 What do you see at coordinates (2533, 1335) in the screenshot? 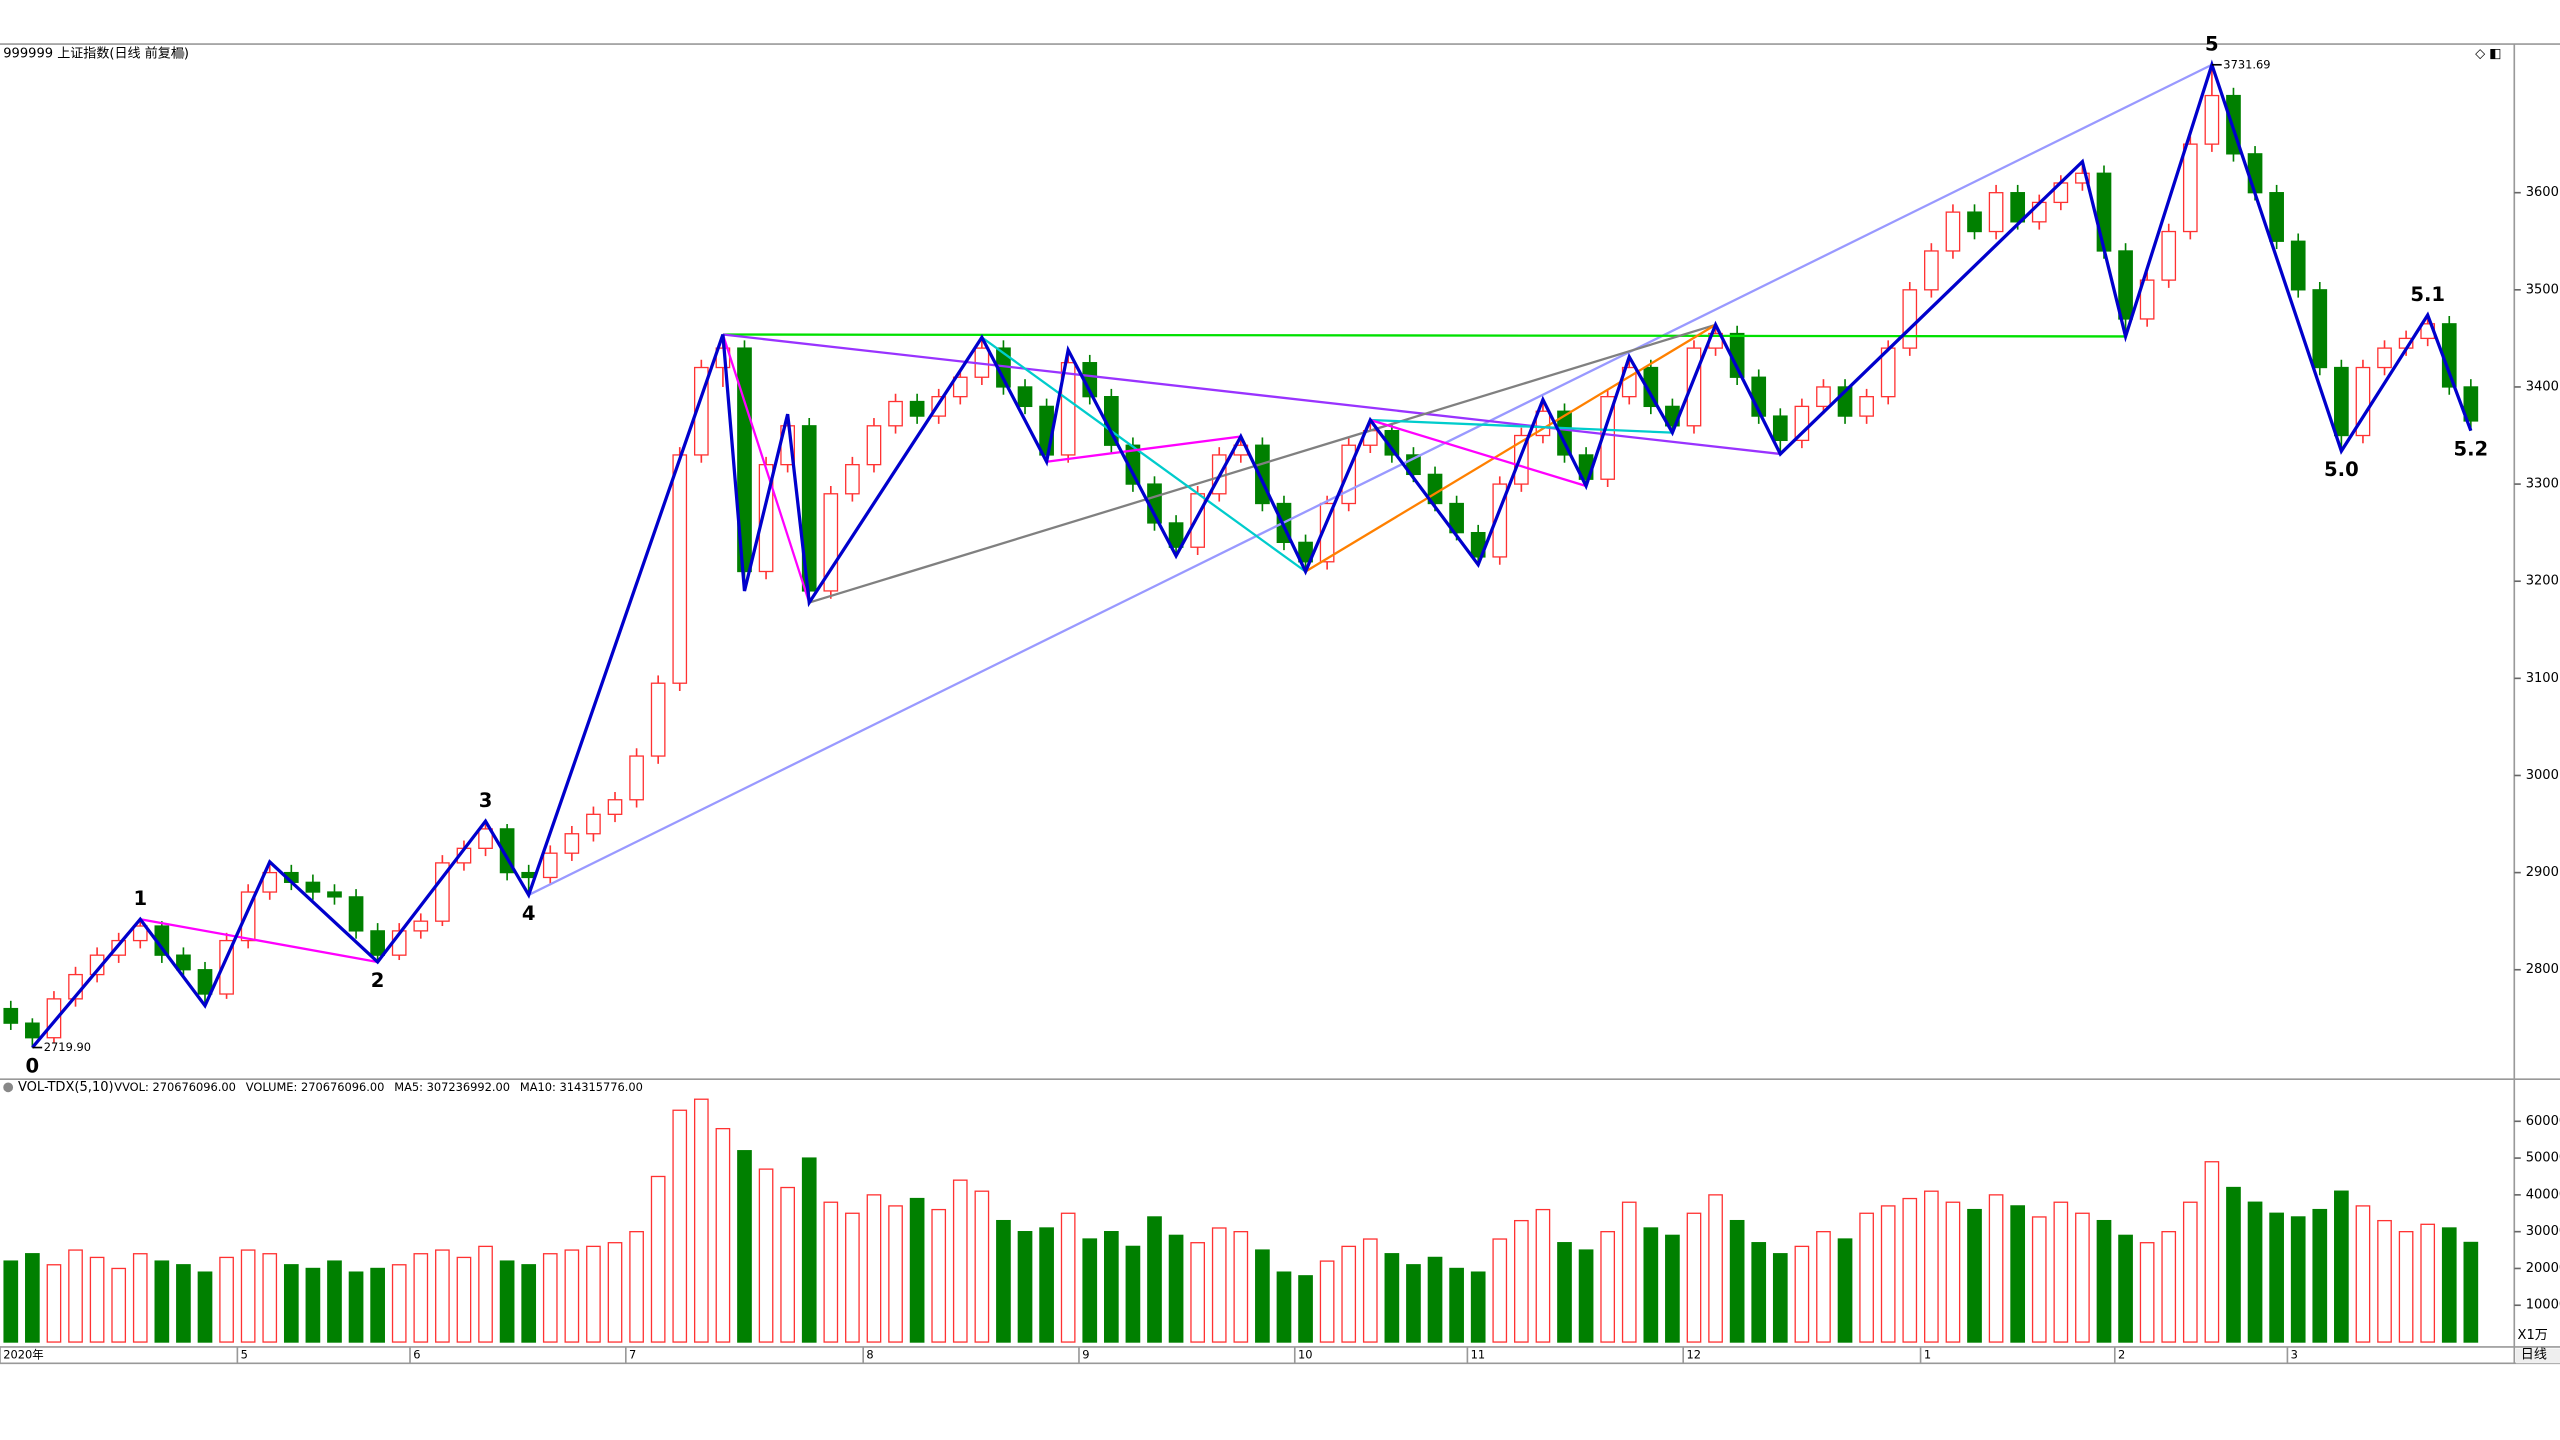
I see `unit-label: X1万` at bounding box center [2533, 1335].